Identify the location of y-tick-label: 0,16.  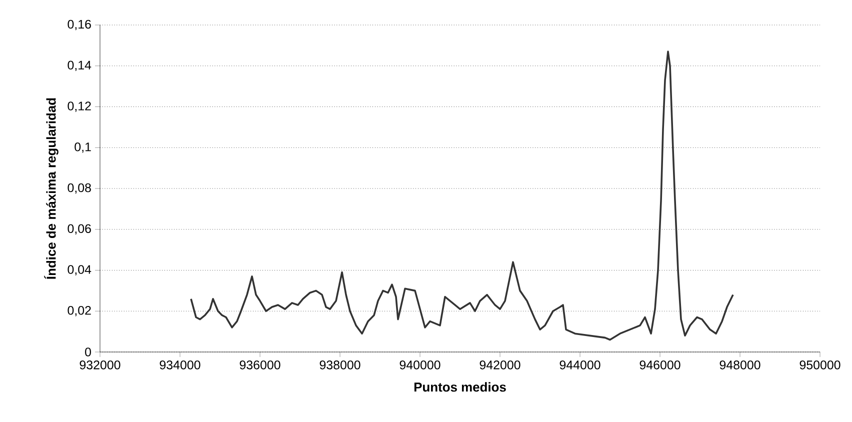
(79, 25).